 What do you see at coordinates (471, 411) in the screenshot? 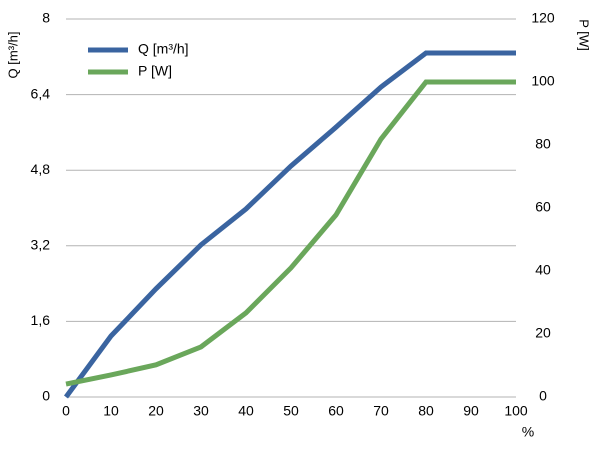
I see `x-tick-label: 90` at bounding box center [471, 411].